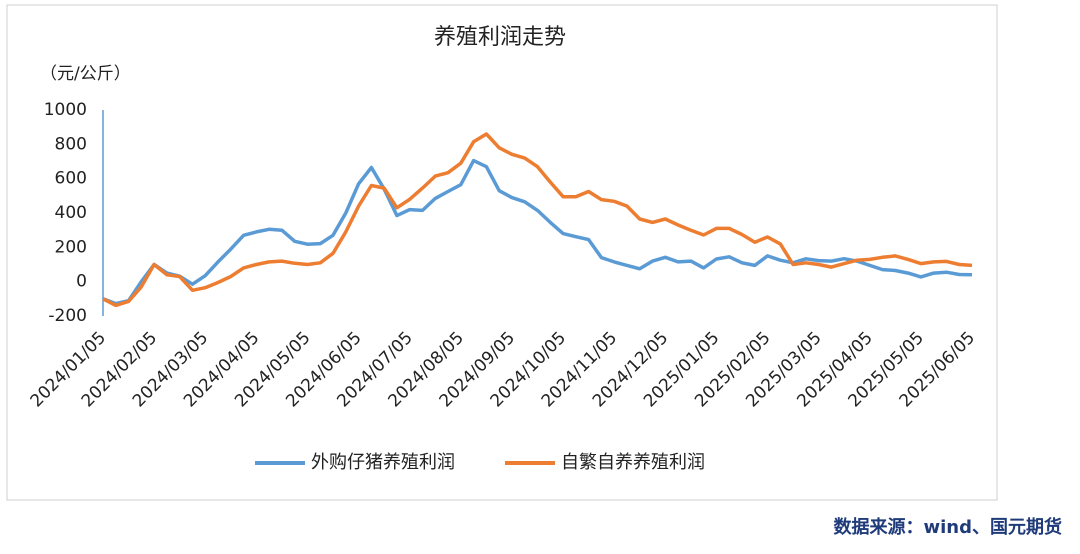 The width and height of the screenshot is (1080, 554). I want to click on y-tick-label: 600, so click(71, 179).